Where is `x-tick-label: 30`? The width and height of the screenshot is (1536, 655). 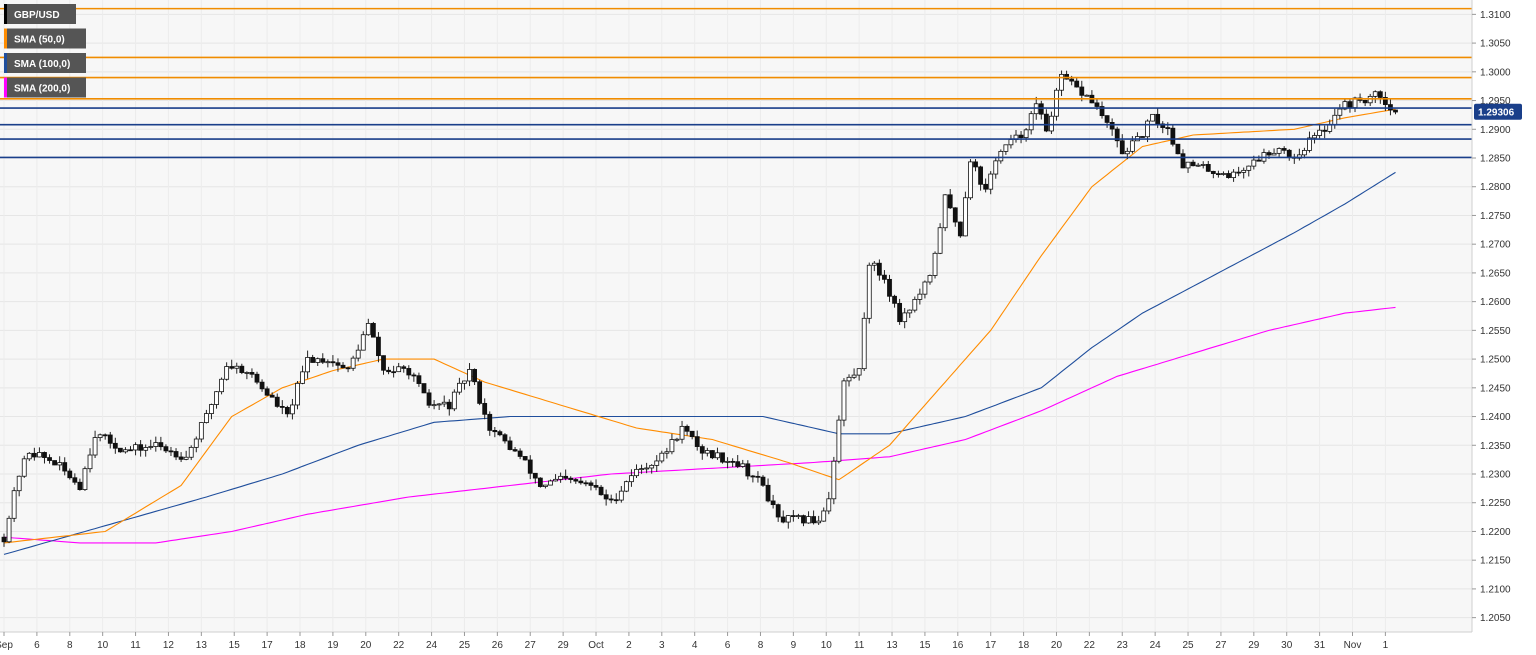
x-tick-label: 30 is located at coordinates (1287, 645).